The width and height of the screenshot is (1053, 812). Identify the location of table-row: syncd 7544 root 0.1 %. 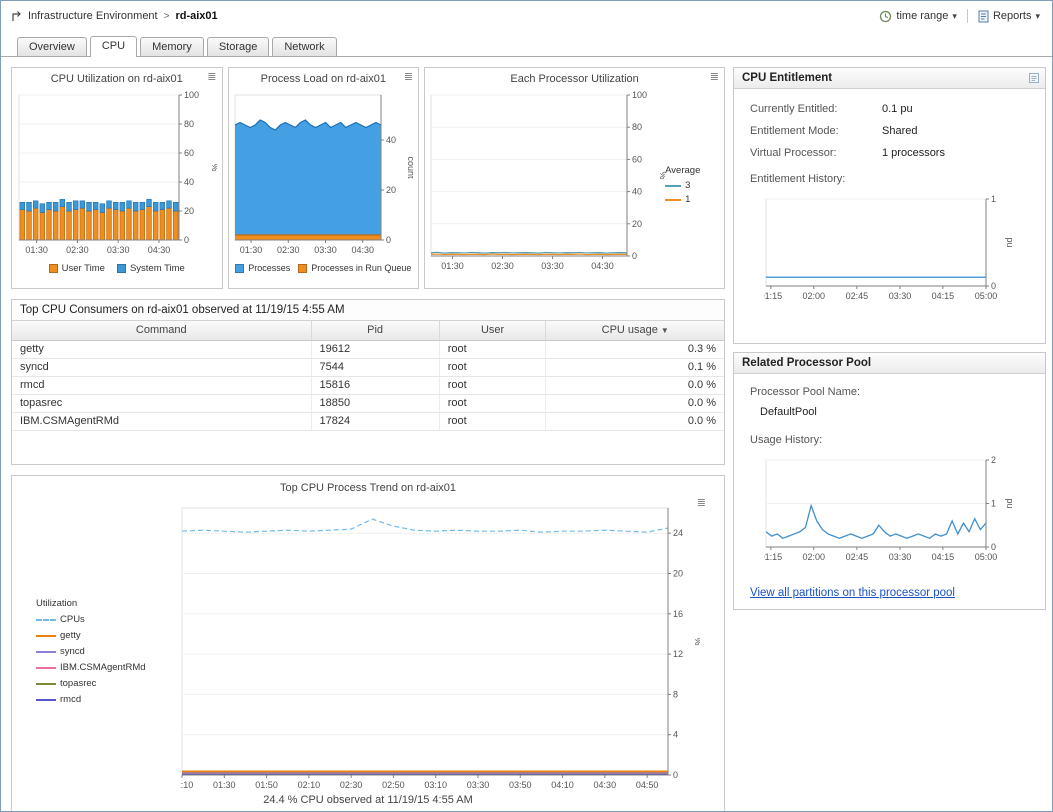
(368, 367).